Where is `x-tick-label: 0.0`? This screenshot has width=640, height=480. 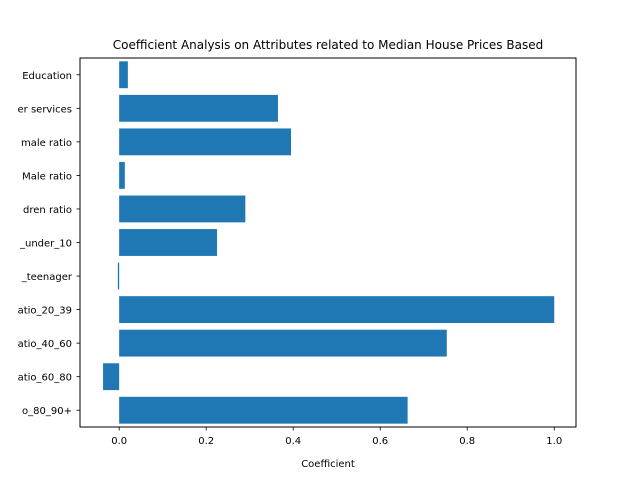 x-tick-label: 0.0 is located at coordinates (119, 441).